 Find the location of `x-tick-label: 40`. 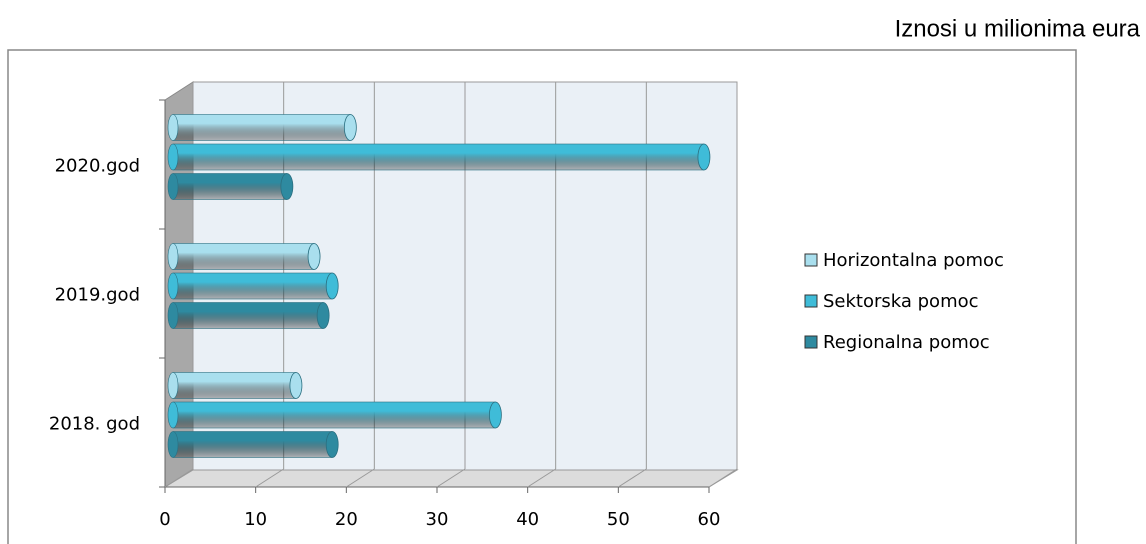

x-tick-label: 40 is located at coordinates (527, 519).